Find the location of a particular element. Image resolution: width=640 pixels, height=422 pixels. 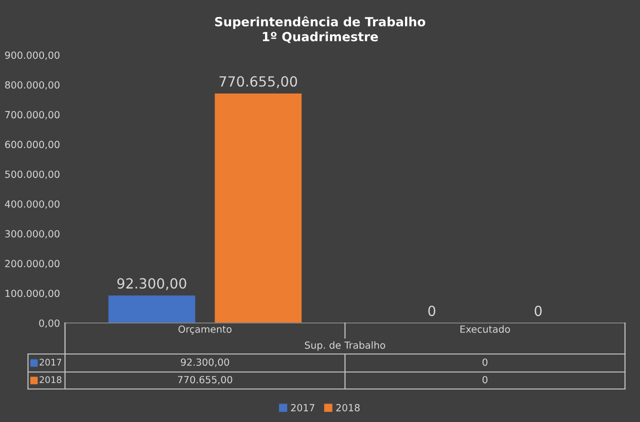

text: 770.655,00 is located at coordinates (259, 82).